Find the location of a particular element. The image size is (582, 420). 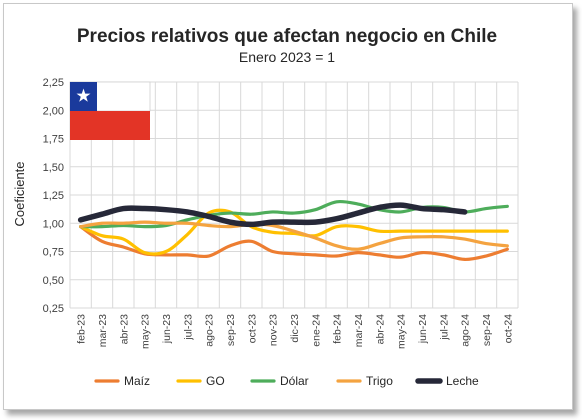

legend: Maíz GO Dólar Trigo Leche is located at coordinates (286, 381).